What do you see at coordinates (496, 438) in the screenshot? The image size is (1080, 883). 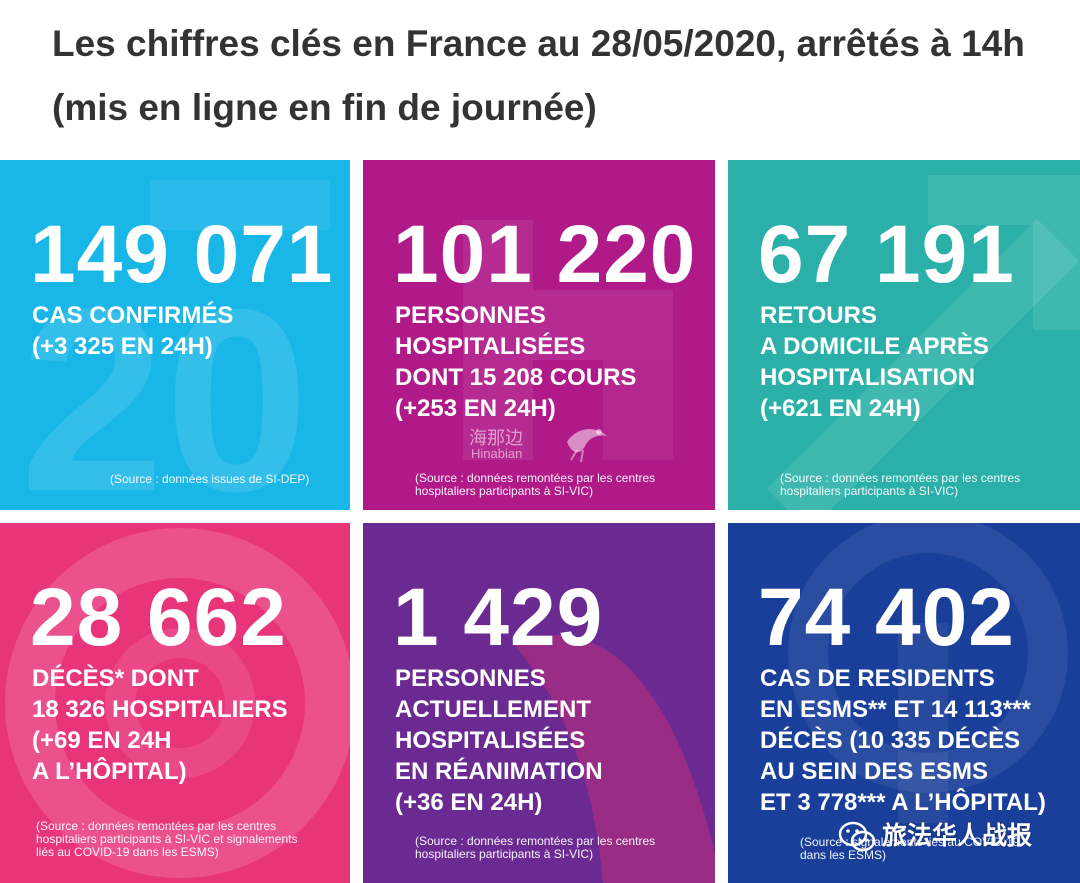 I see `watermark-chinese-text: 海那边` at bounding box center [496, 438].